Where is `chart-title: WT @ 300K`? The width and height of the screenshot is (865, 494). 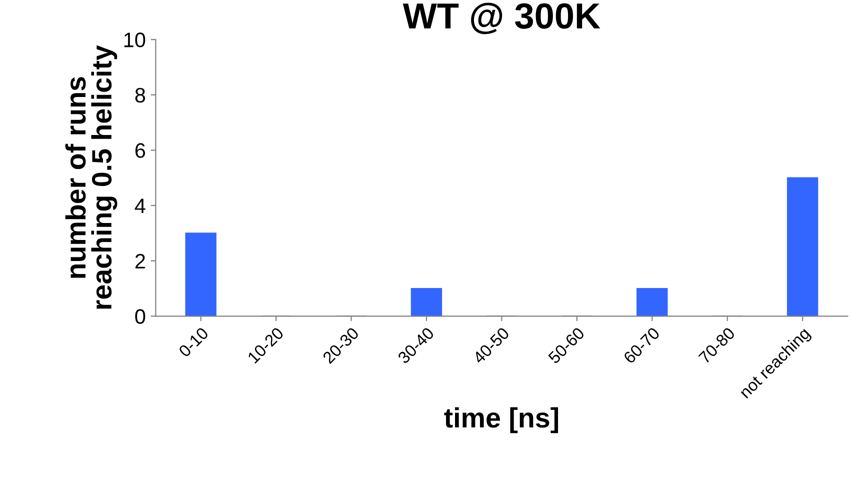
chart-title: WT @ 300K is located at coordinates (501, 18).